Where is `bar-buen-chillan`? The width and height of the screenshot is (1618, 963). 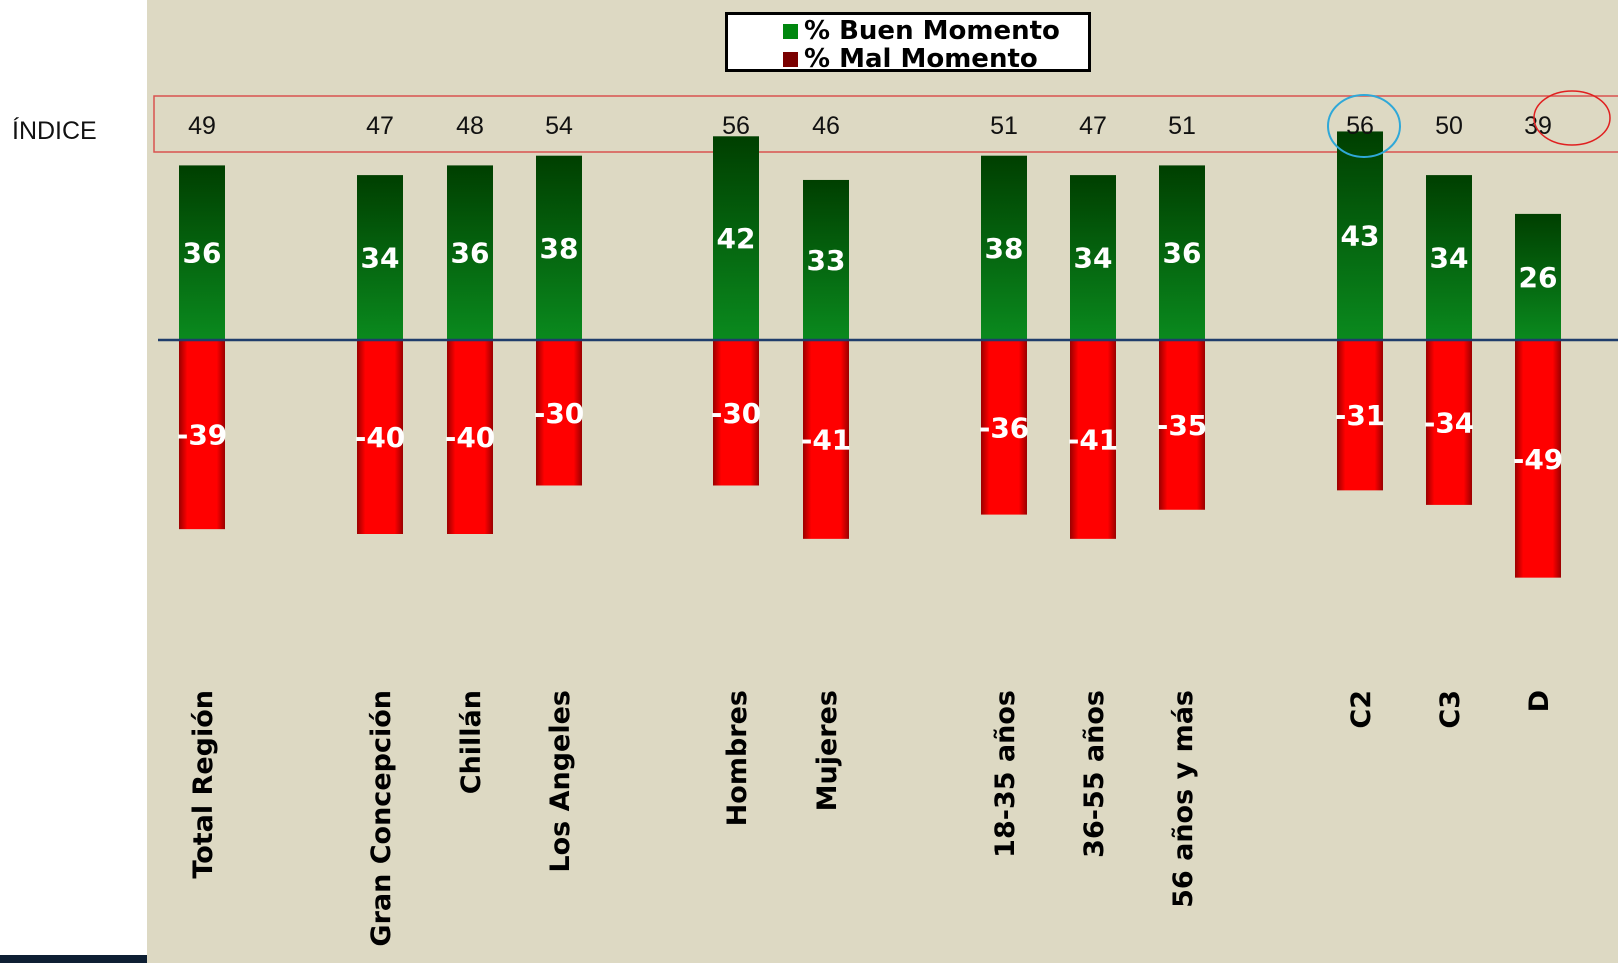
bar-buen-chillan is located at coordinates (470, 252).